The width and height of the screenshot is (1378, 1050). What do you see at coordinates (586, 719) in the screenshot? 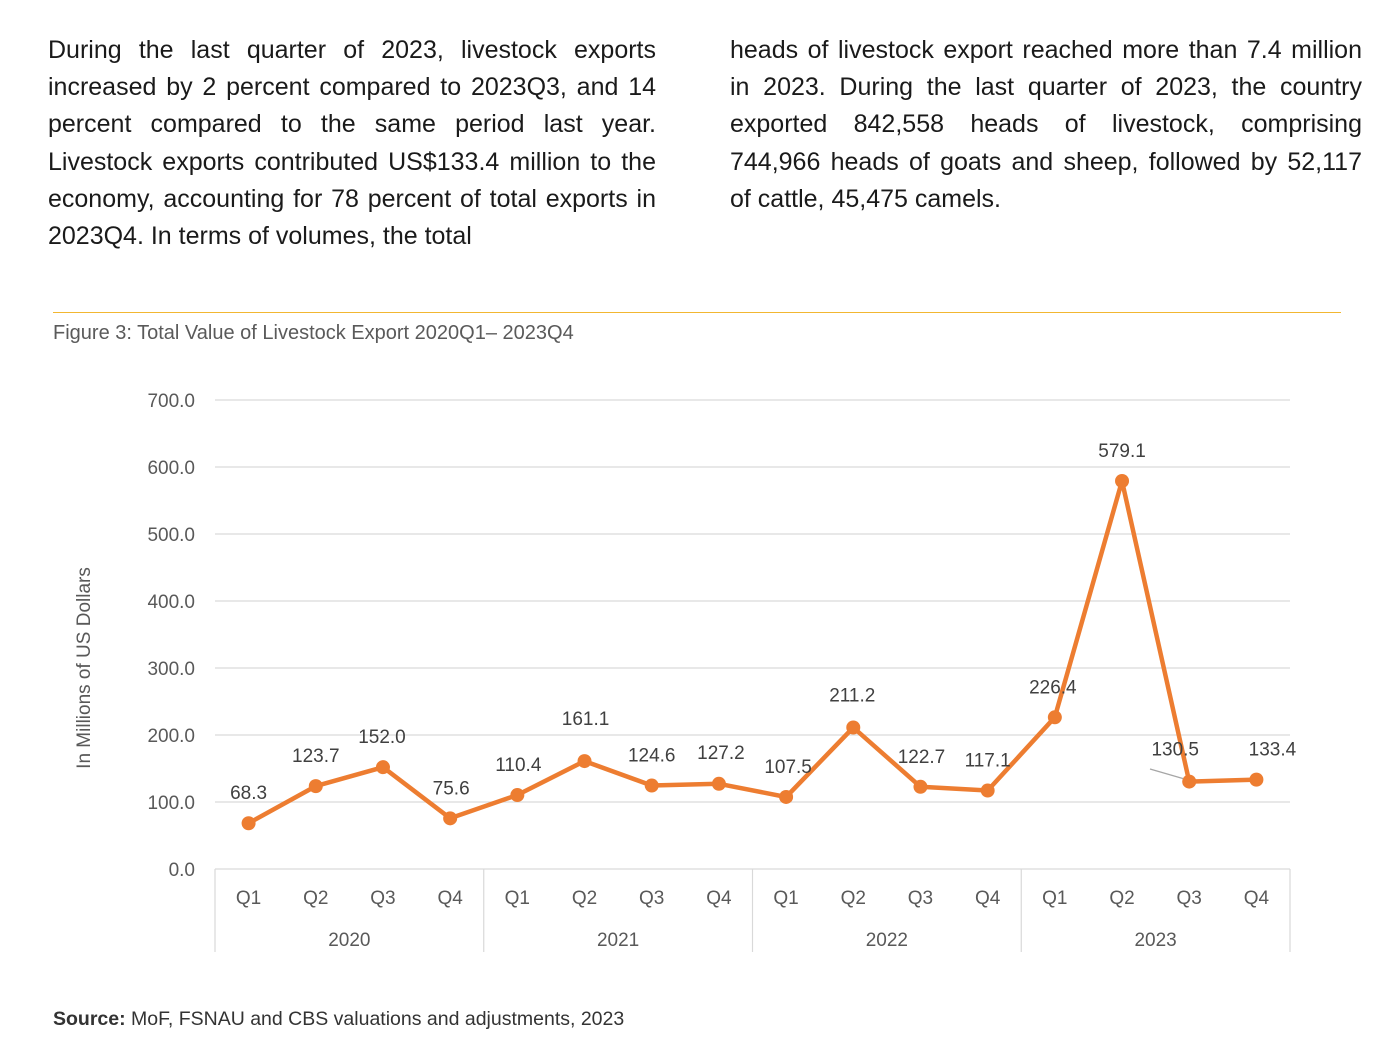
I see `data-label: 161.1` at bounding box center [586, 719].